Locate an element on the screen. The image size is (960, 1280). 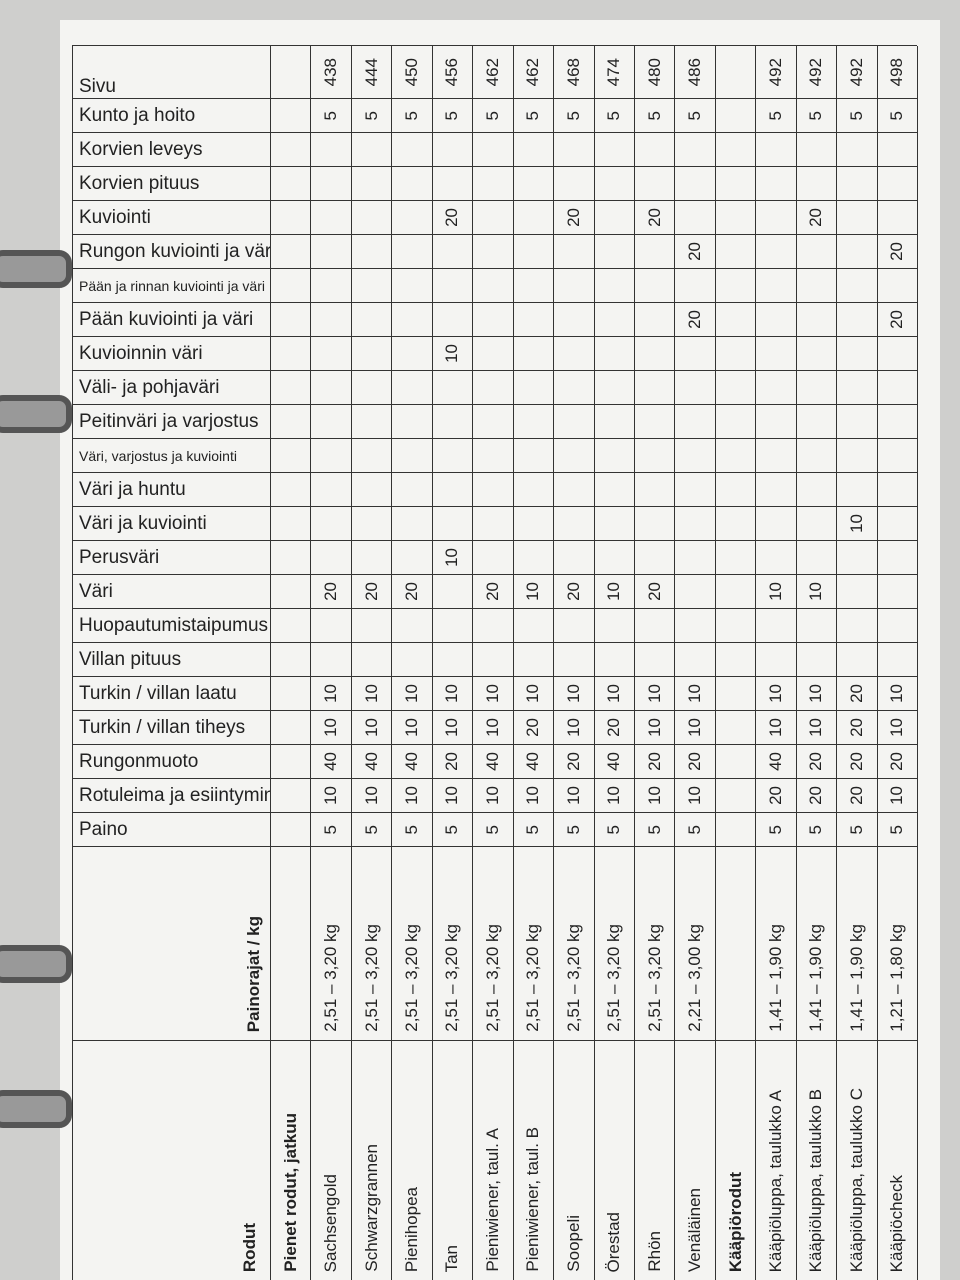
criterion-label-text: Pään ja rinnan kuviointi ja väri is located at coordinates (172, 285).